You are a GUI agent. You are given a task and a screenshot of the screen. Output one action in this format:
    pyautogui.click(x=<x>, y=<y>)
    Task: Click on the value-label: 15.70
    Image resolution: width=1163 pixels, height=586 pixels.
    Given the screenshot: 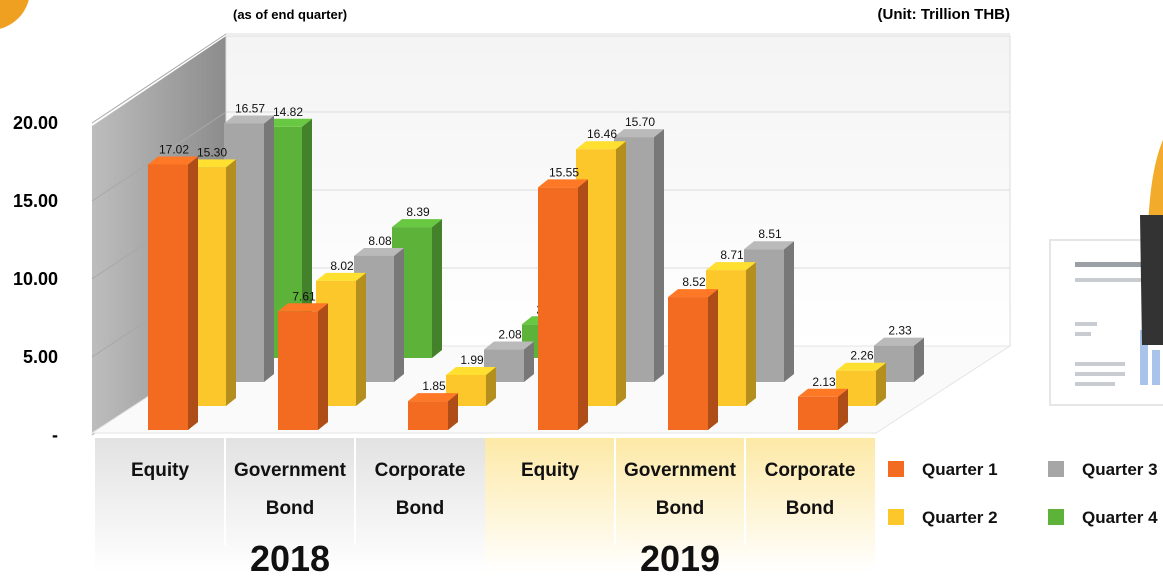 What is the action you would take?
    pyautogui.click(x=640, y=122)
    